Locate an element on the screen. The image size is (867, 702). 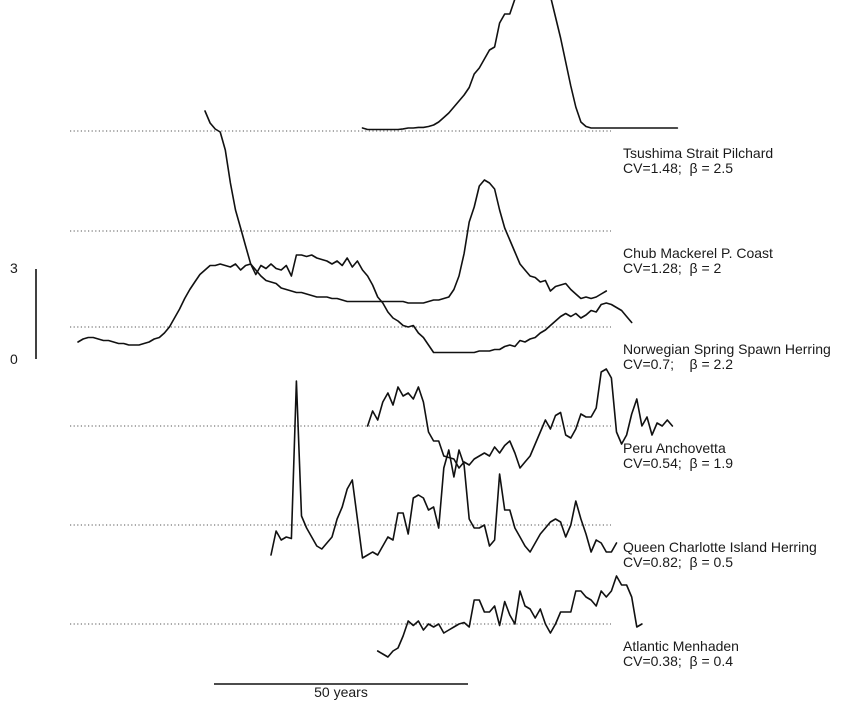
queen-charlotte-island-herring-name-label: Queen Charlotte Island Herring is located at coordinates (720, 547).